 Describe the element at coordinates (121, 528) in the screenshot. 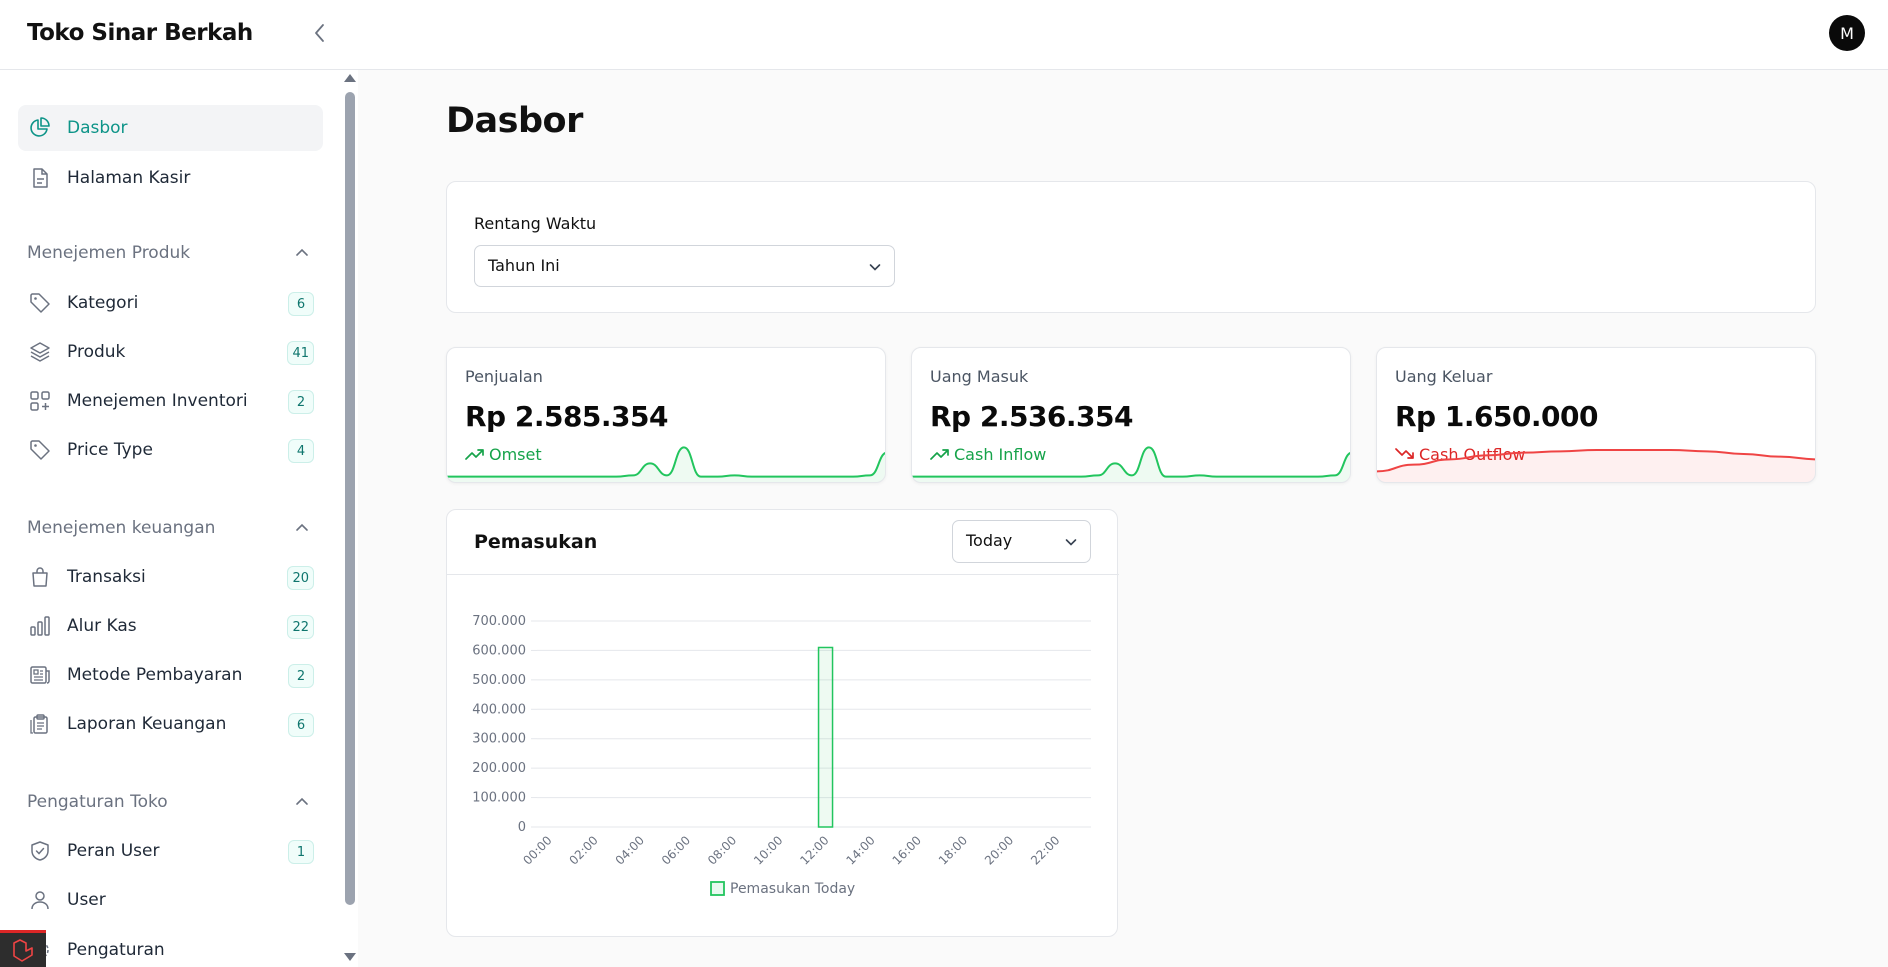

I see `group-label-menejemen-keuangan: Menejemen keuangan` at that location.